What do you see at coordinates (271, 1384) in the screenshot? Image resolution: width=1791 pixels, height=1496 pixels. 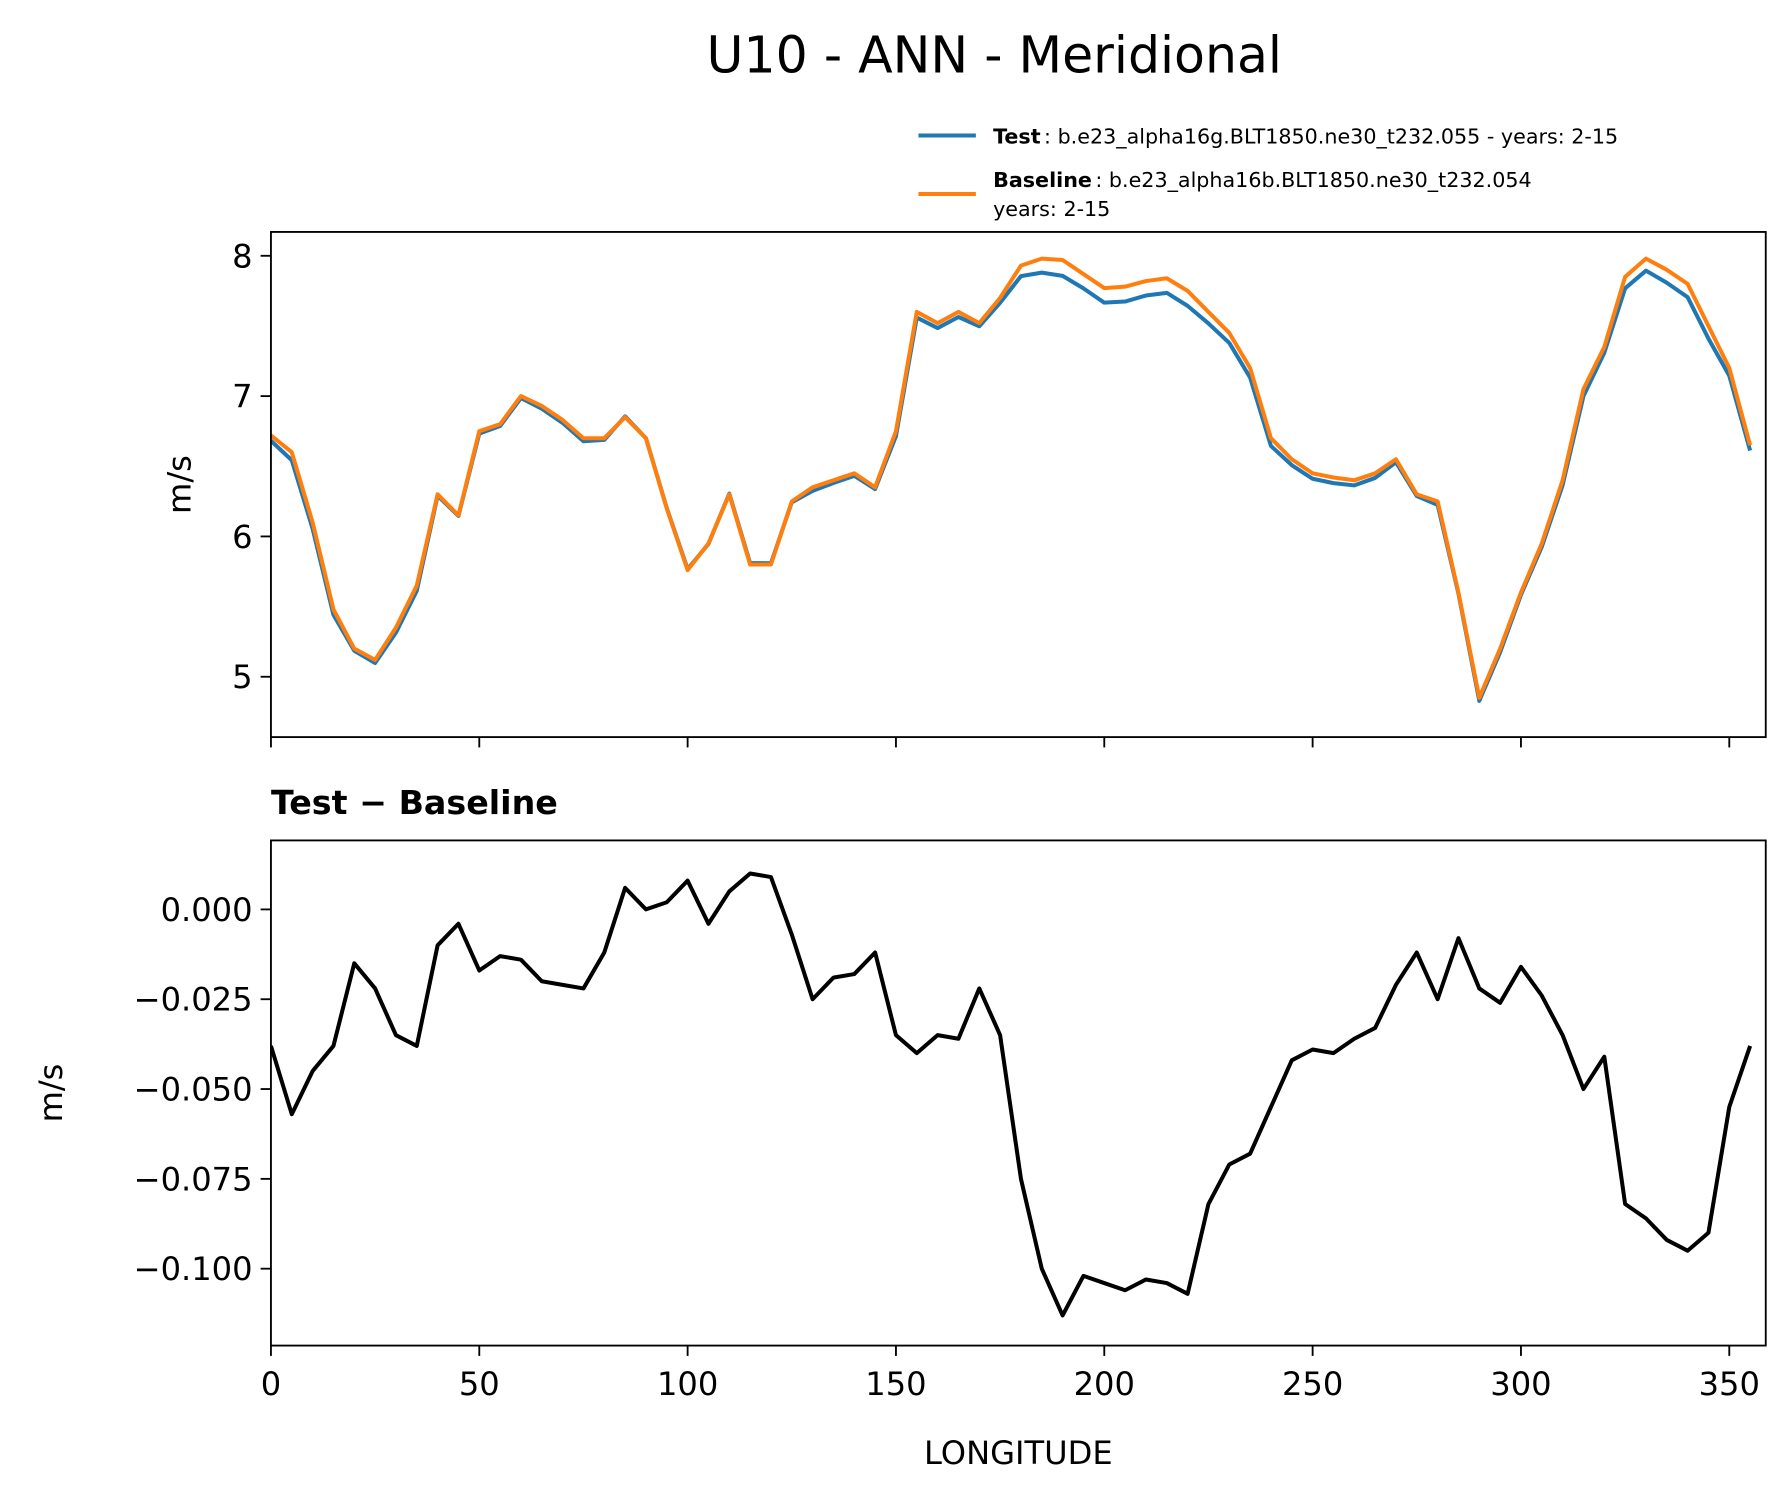 I see `x-tick-label: 0` at bounding box center [271, 1384].